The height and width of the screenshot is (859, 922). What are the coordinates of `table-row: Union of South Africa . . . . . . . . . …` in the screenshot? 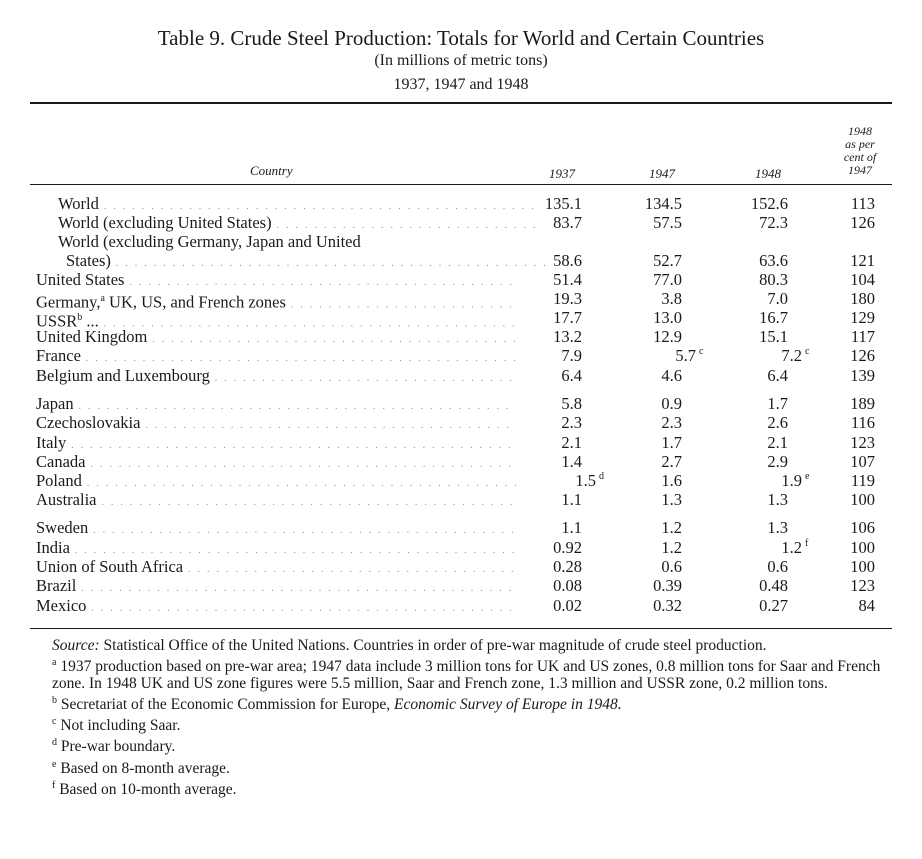 It's located at (461, 566).